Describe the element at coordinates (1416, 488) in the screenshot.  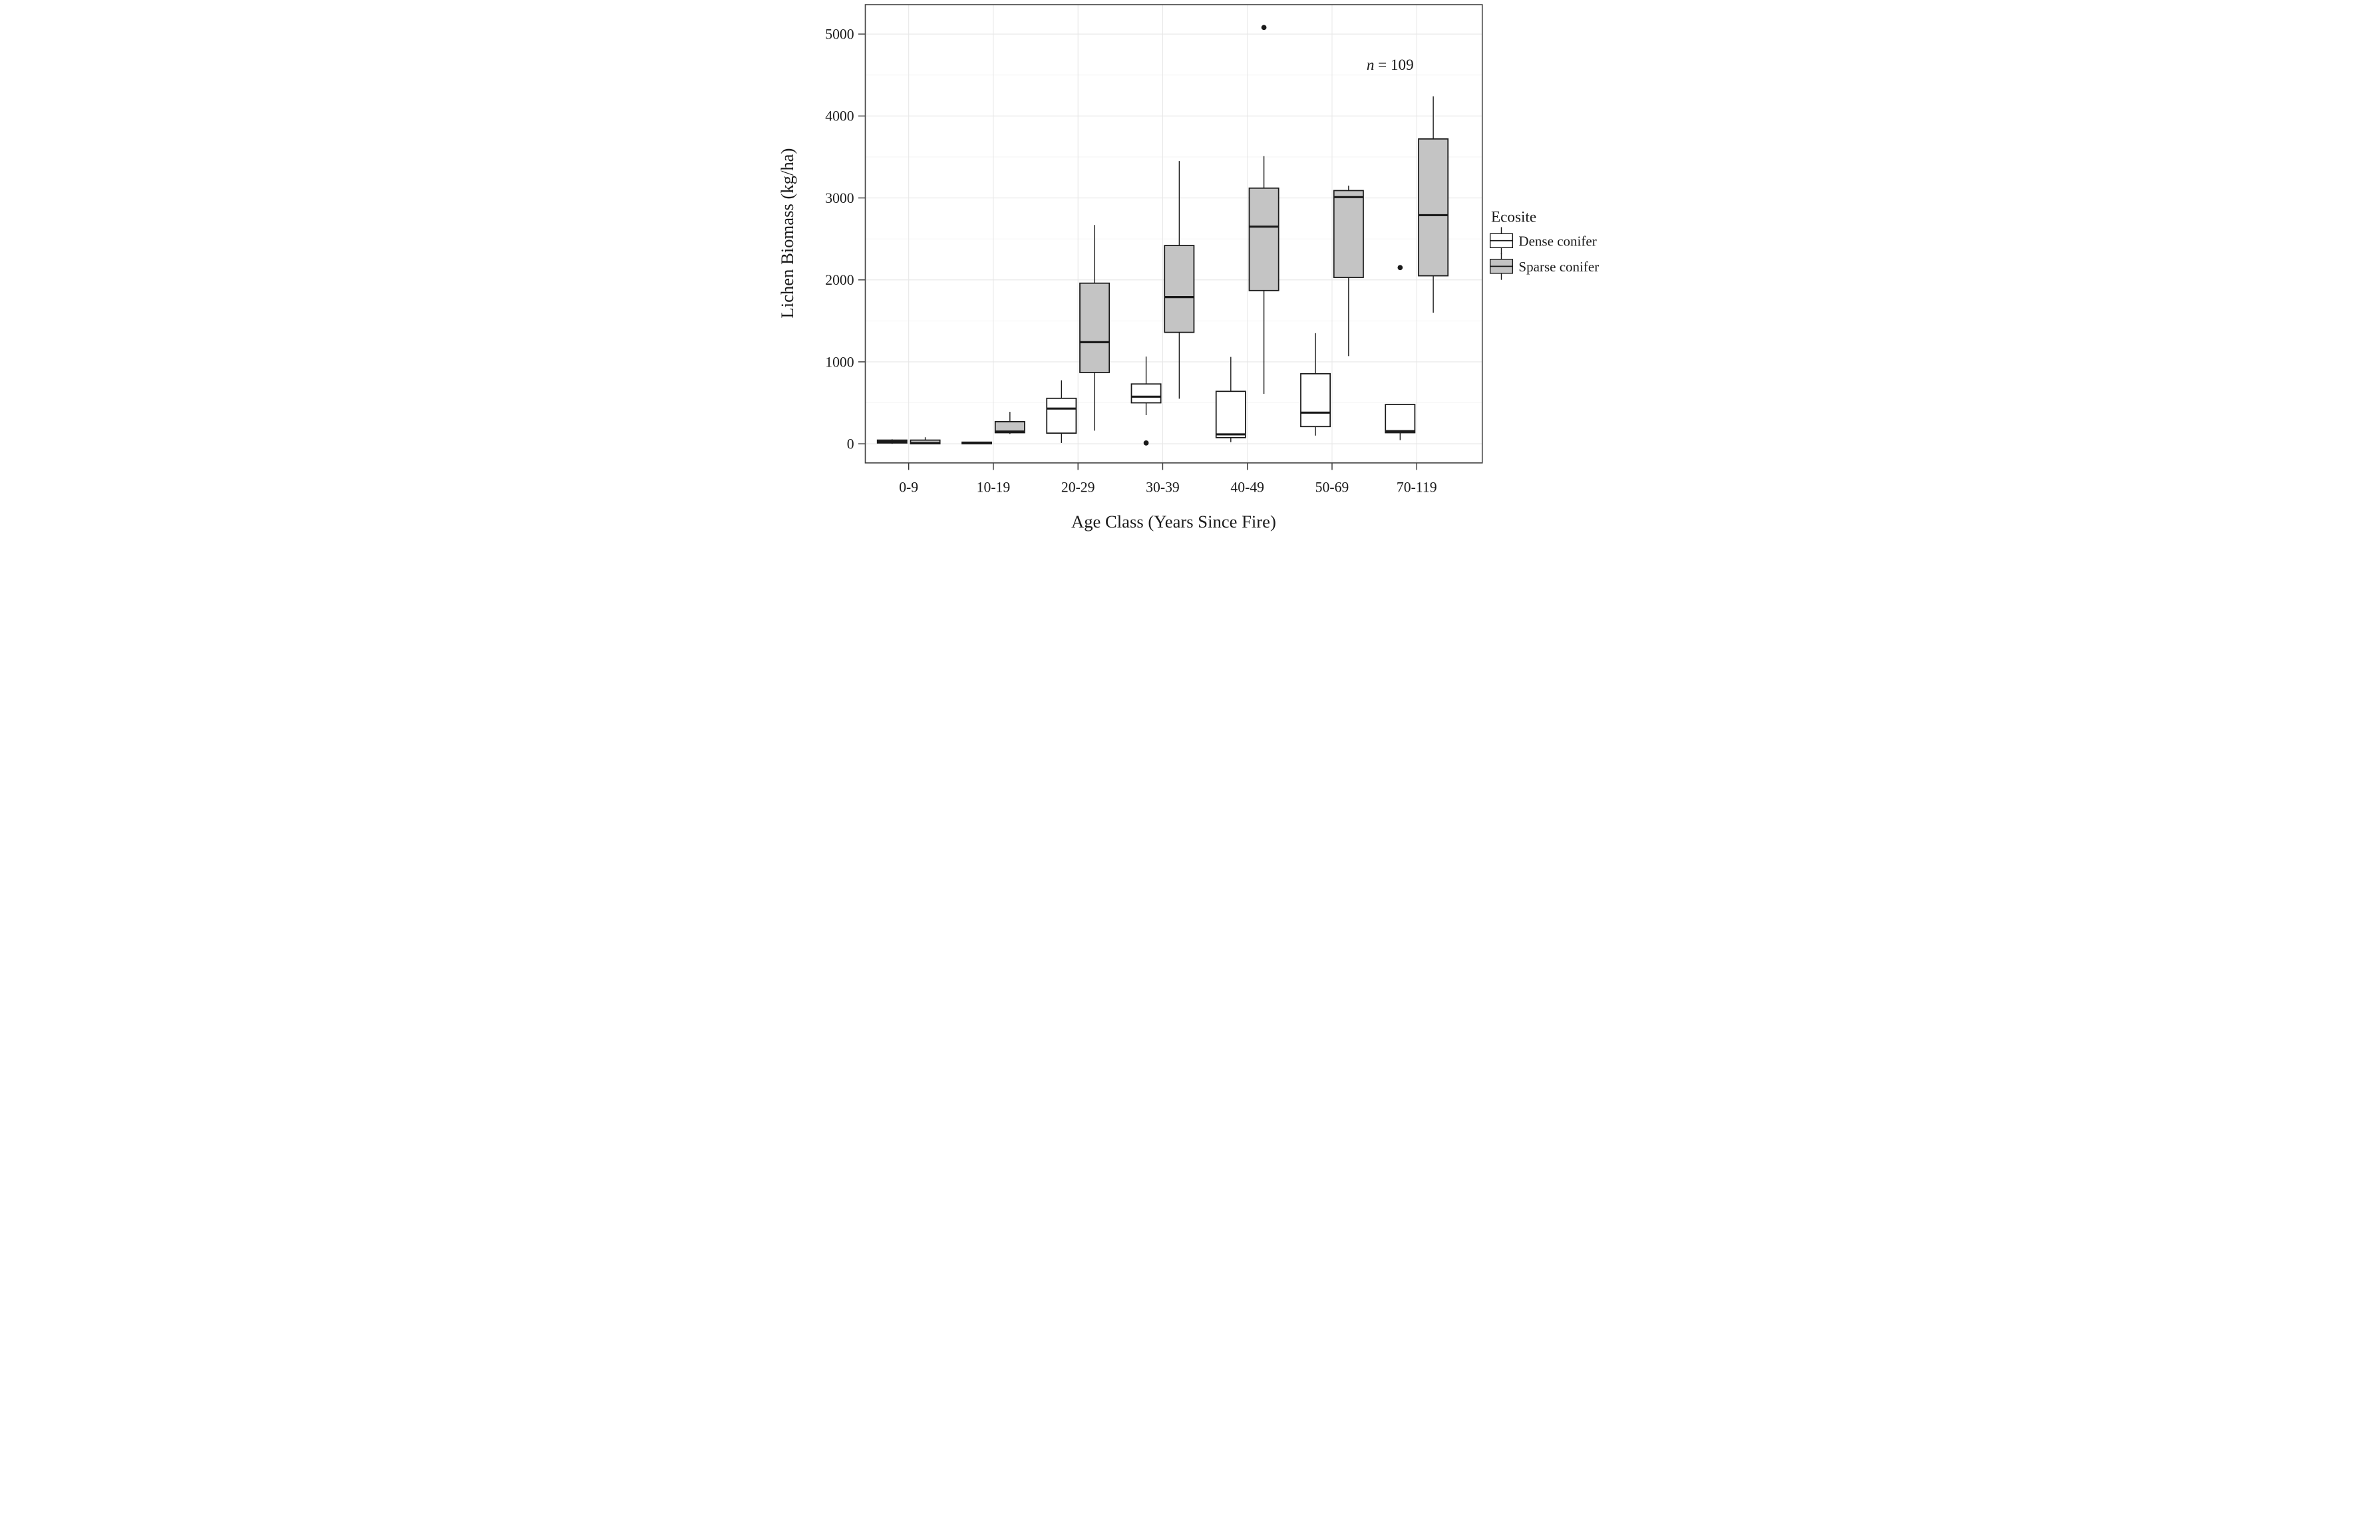
I see `x-tick-label: 70-119` at that location.